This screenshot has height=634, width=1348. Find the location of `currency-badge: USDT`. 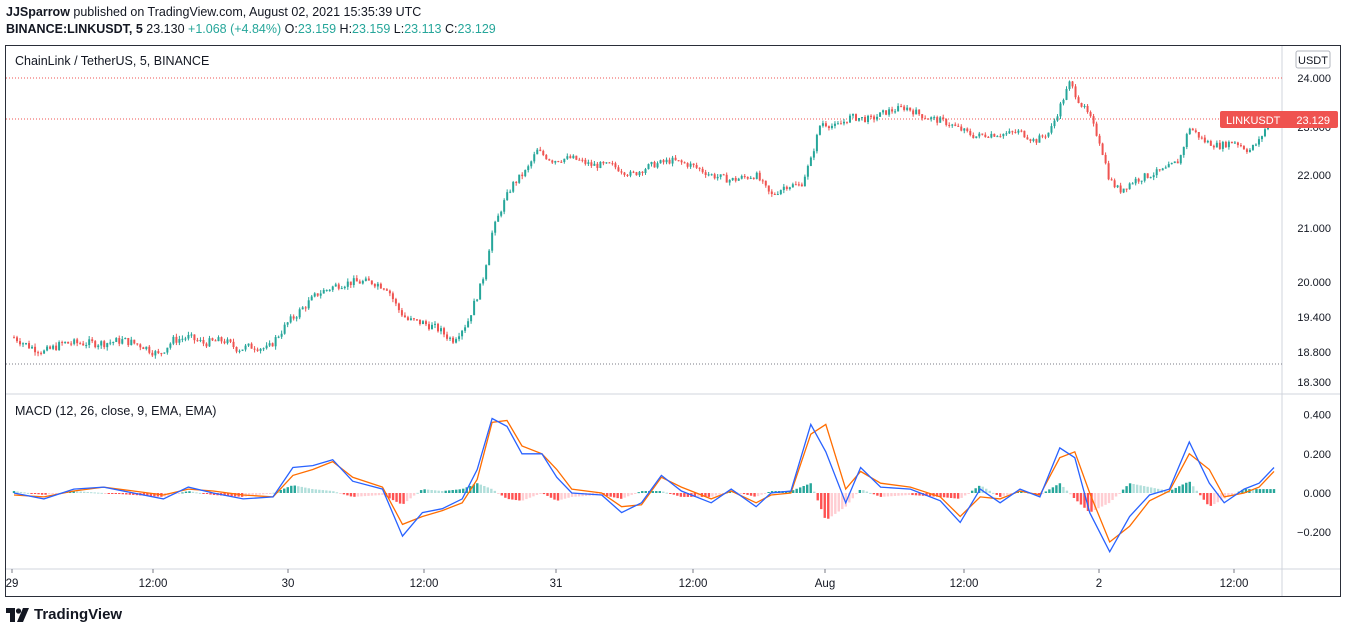

currency-badge: USDT is located at coordinates (1313, 59).